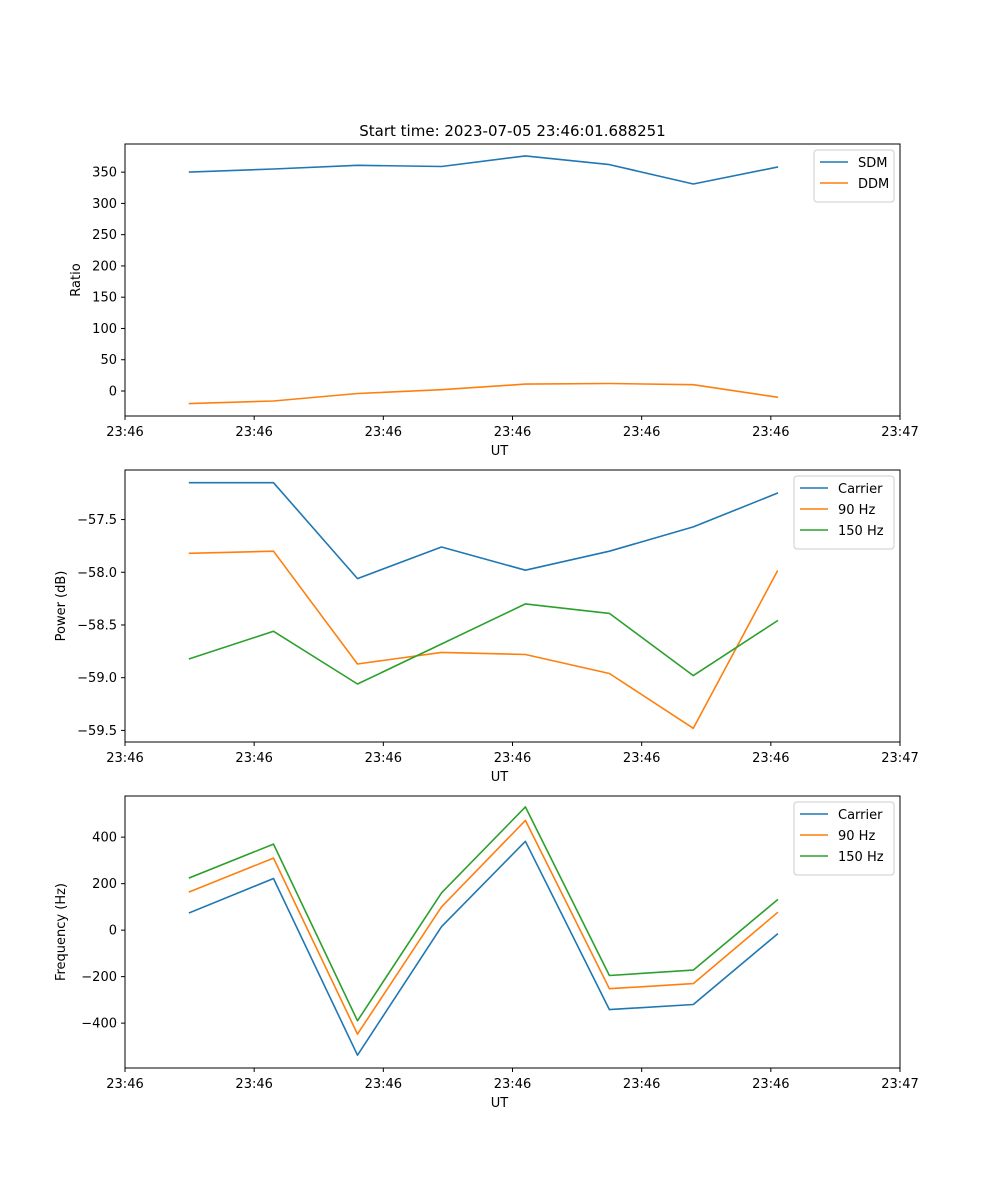 The image size is (1000, 1200). Describe the element at coordinates (97, 731) in the screenshot. I see `y-tick-label: −59.5` at that location.